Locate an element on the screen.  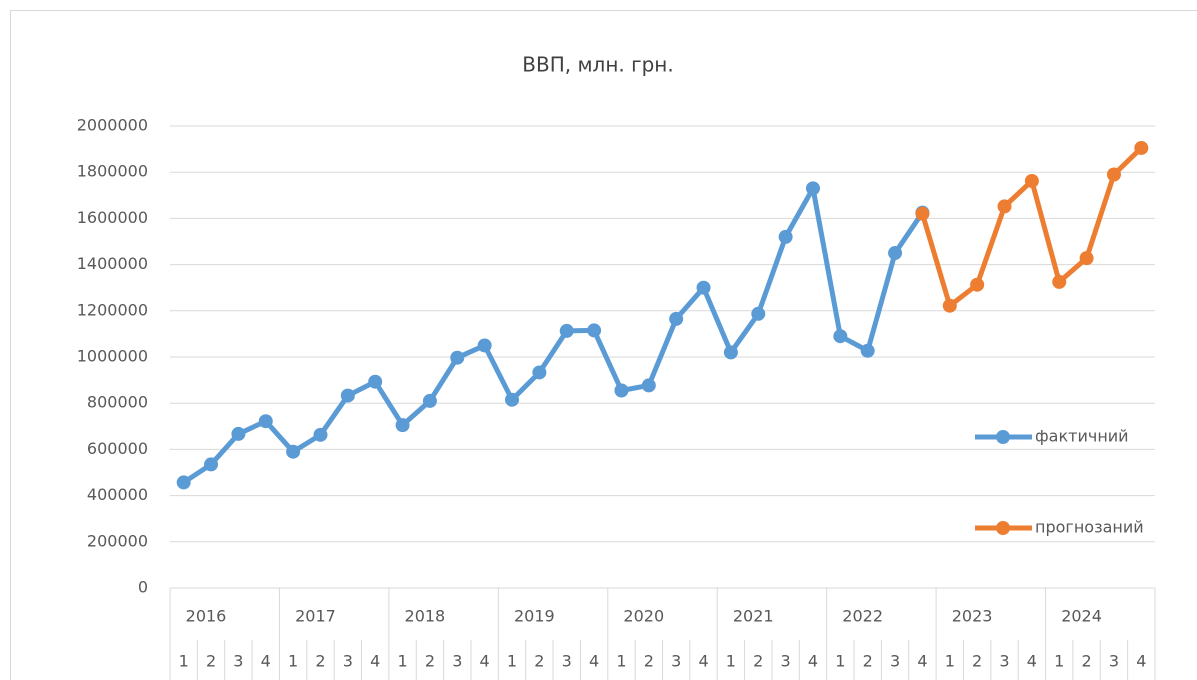
x-group-label: 2024 is located at coordinates (1081, 616).